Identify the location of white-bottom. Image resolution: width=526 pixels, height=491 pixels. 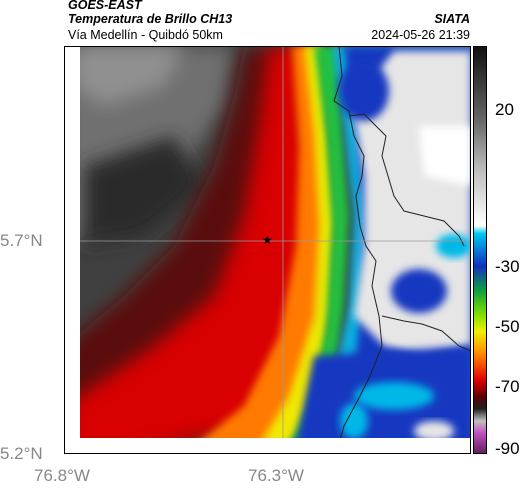
(434, 431).